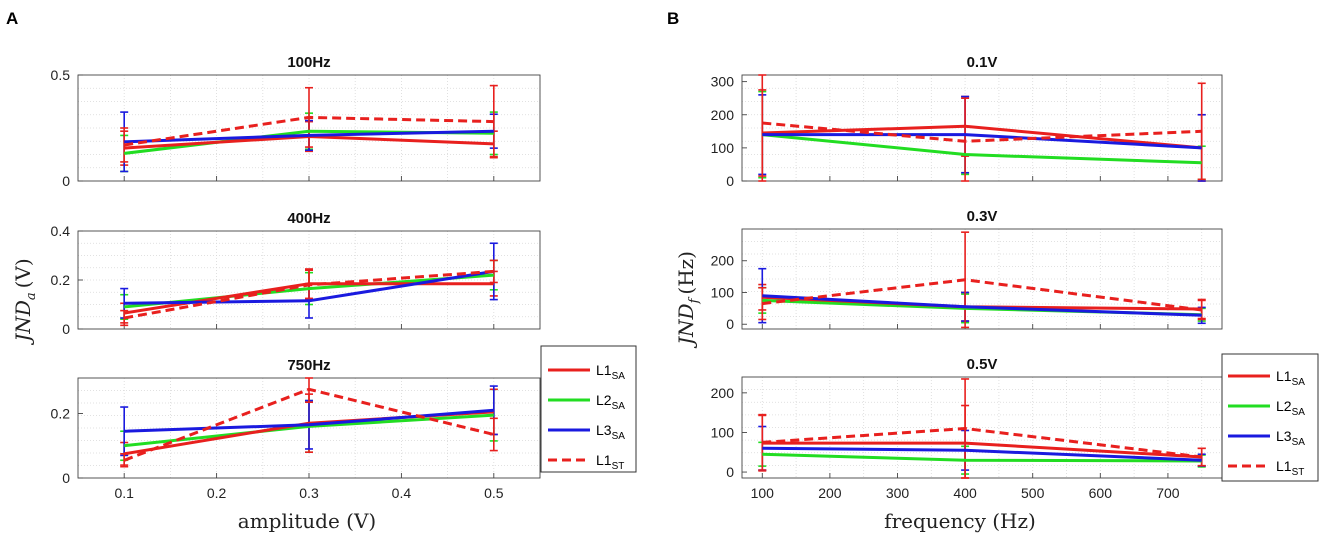 This screenshot has height=537, width=1325. What do you see at coordinates (723, 261) in the screenshot?
I see `subplot-4-ytick-label: 200` at bounding box center [723, 261].